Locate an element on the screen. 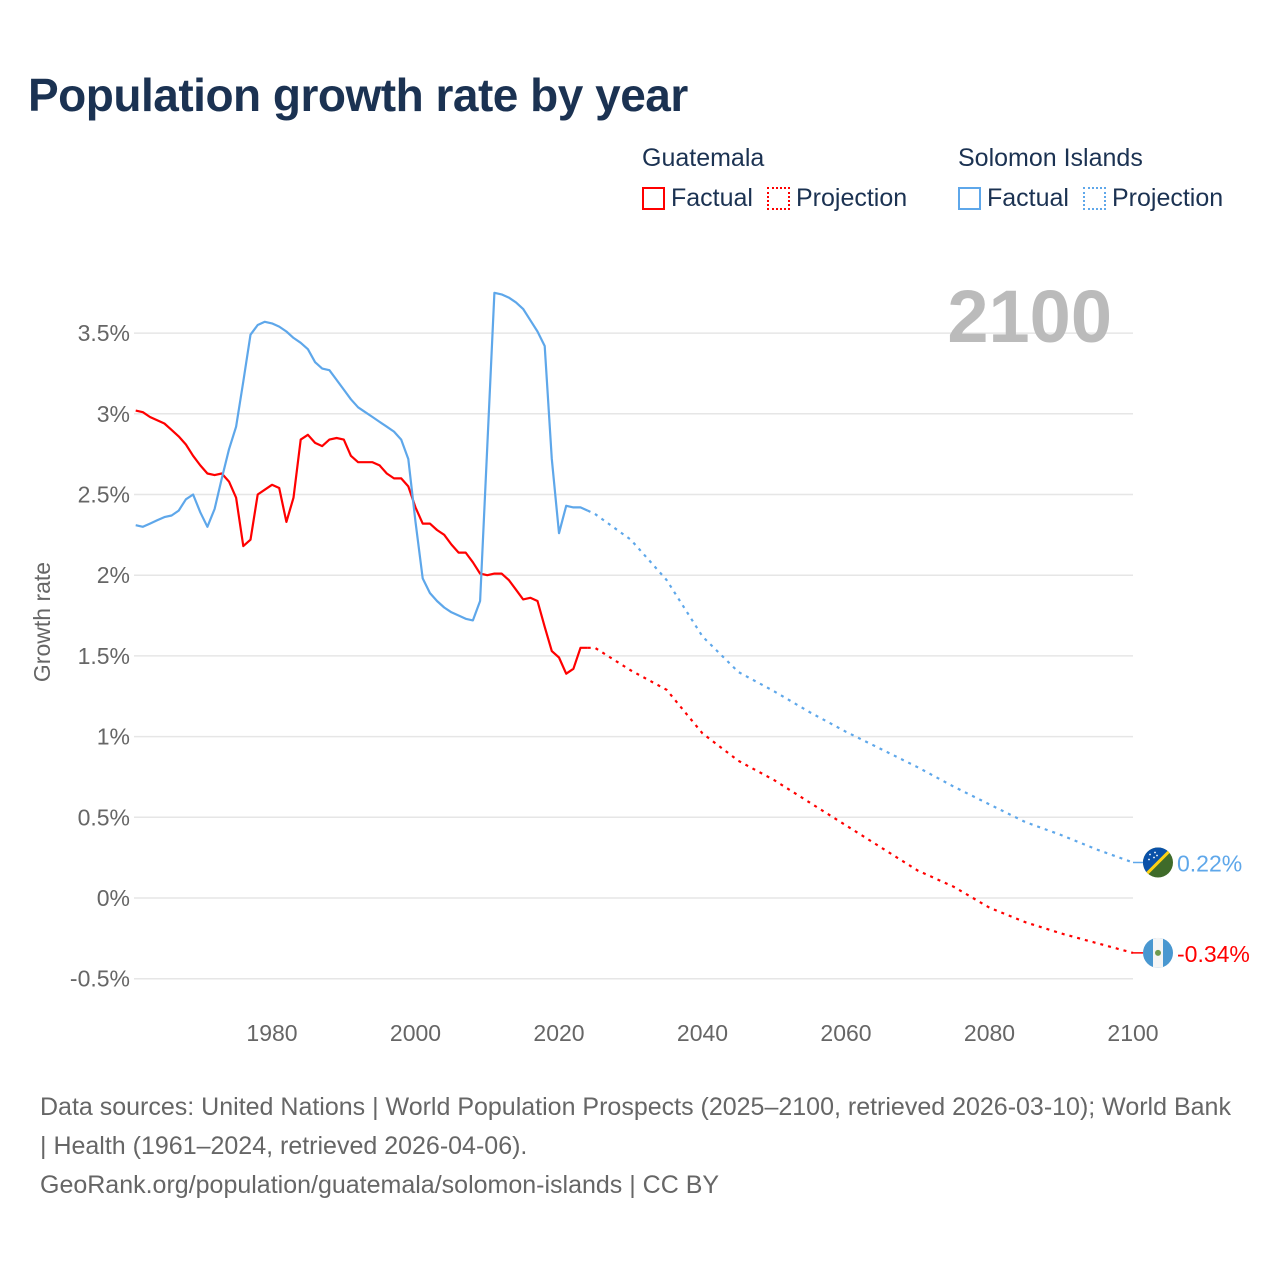  end-value-label: -0.34% is located at coordinates (1213, 954).